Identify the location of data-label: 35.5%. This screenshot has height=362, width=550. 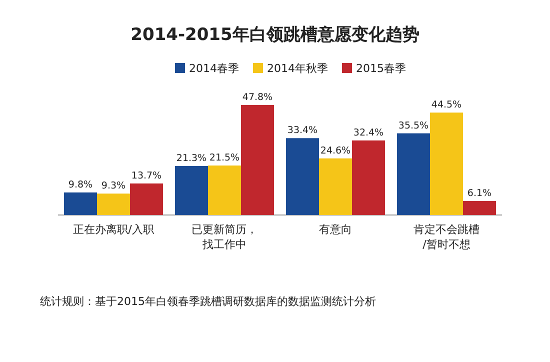
(413, 126).